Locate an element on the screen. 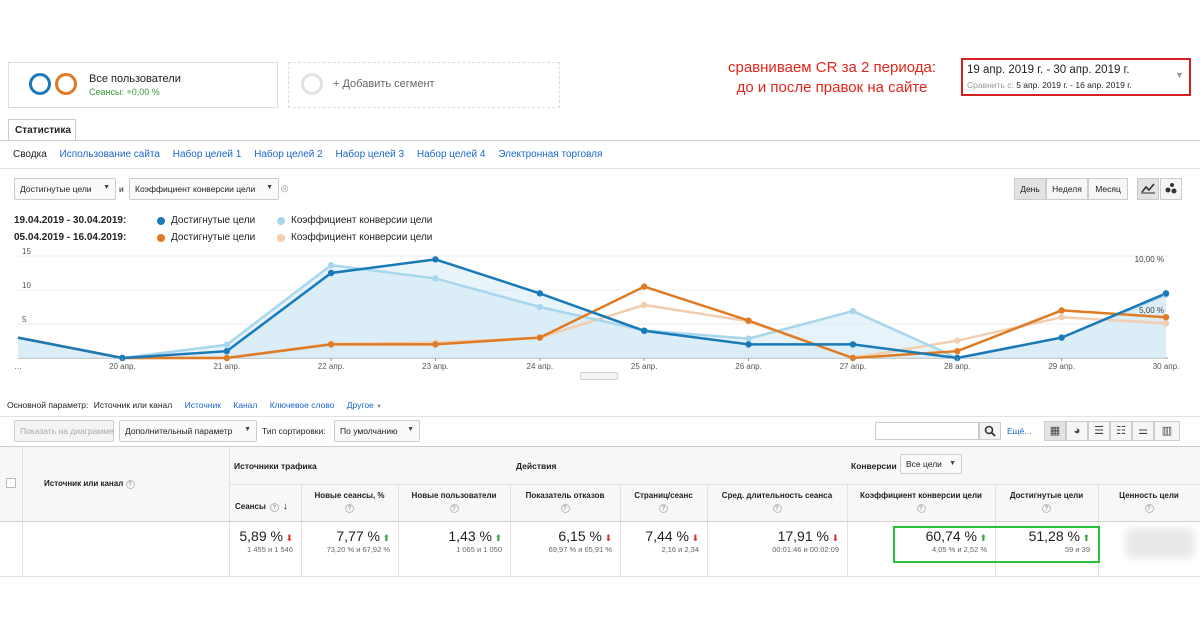 The image size is (1200, 630). sort-desc-icon: ↓ is located at coordinates (285, 506).